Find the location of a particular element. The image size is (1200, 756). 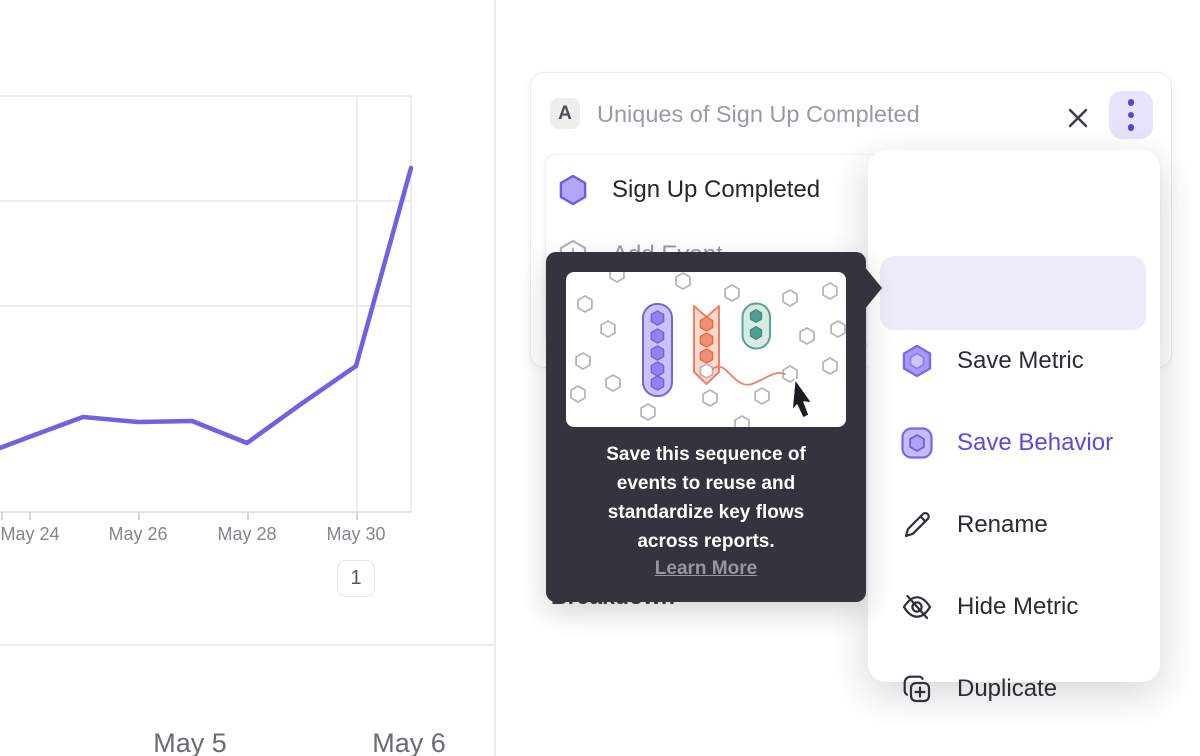

learn-more-link: Learn More is located at coordinates (706, 568).